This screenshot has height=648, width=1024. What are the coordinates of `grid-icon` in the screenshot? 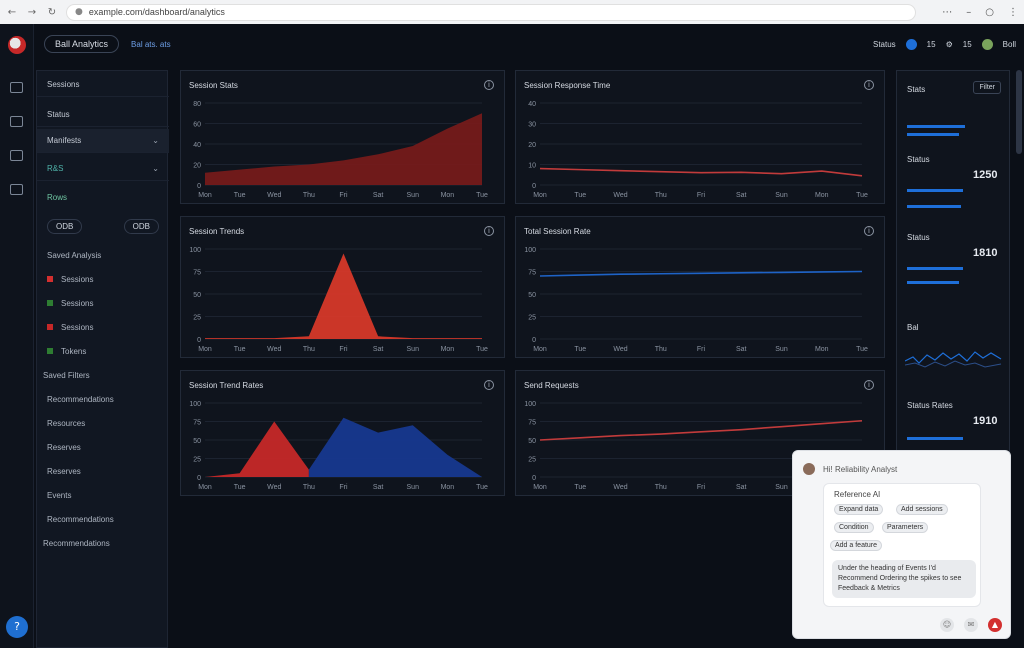 It's located at (16, 189).